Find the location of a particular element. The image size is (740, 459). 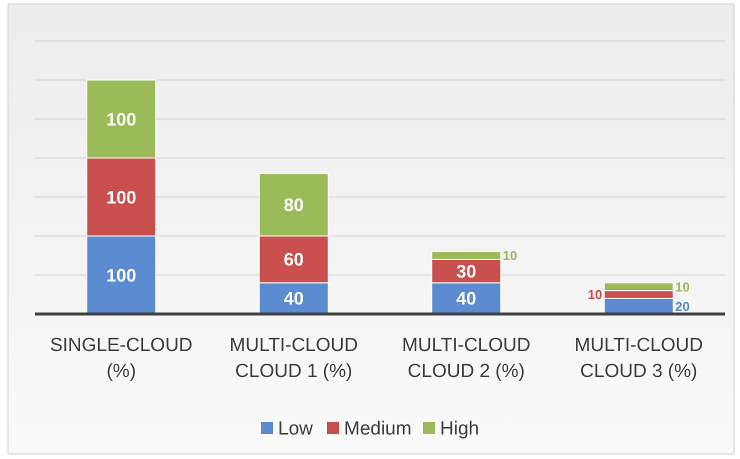

x-tick-label: MULTI-CLOUD CLOUD 1 (%) is located at coordinates (294, 358).